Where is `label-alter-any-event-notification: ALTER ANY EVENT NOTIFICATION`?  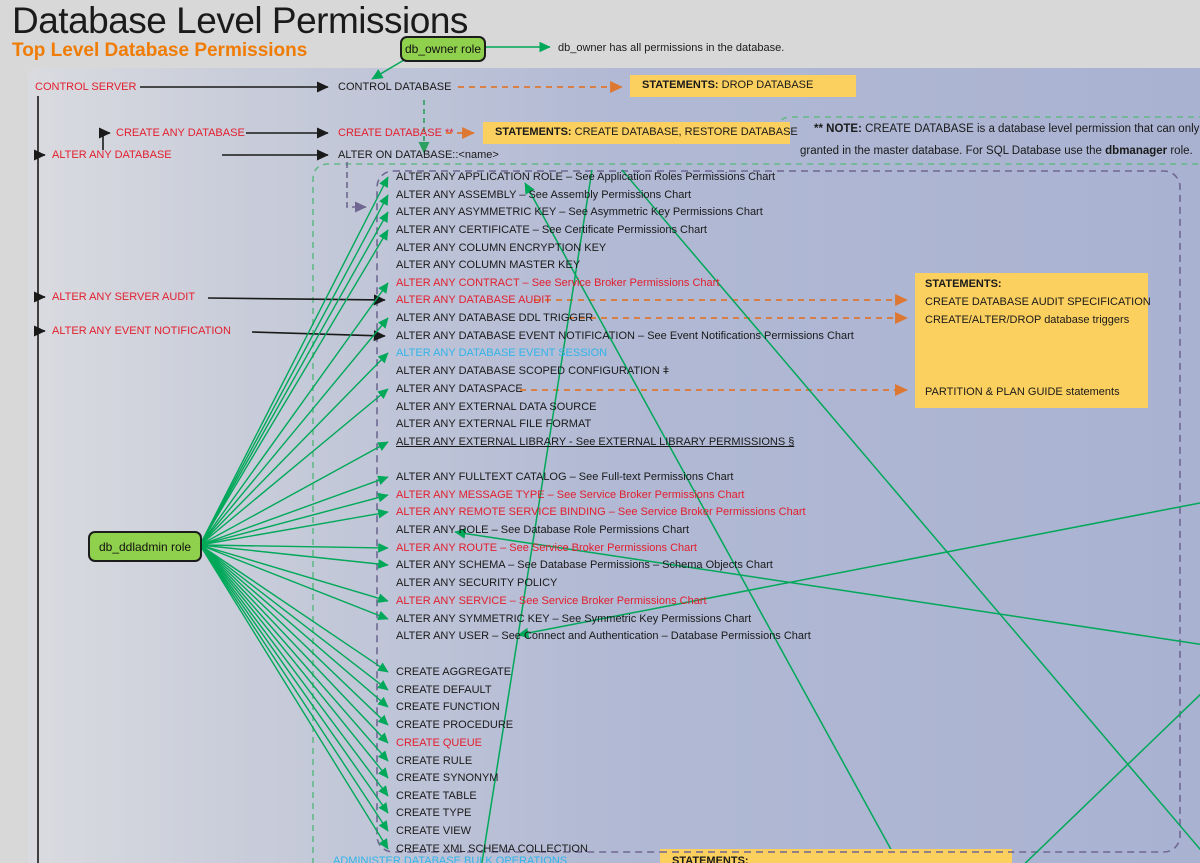
label-alter-any-event-notification: ALTER ANY EVENT NOTIFICATION is located at coordinates (141, 331).